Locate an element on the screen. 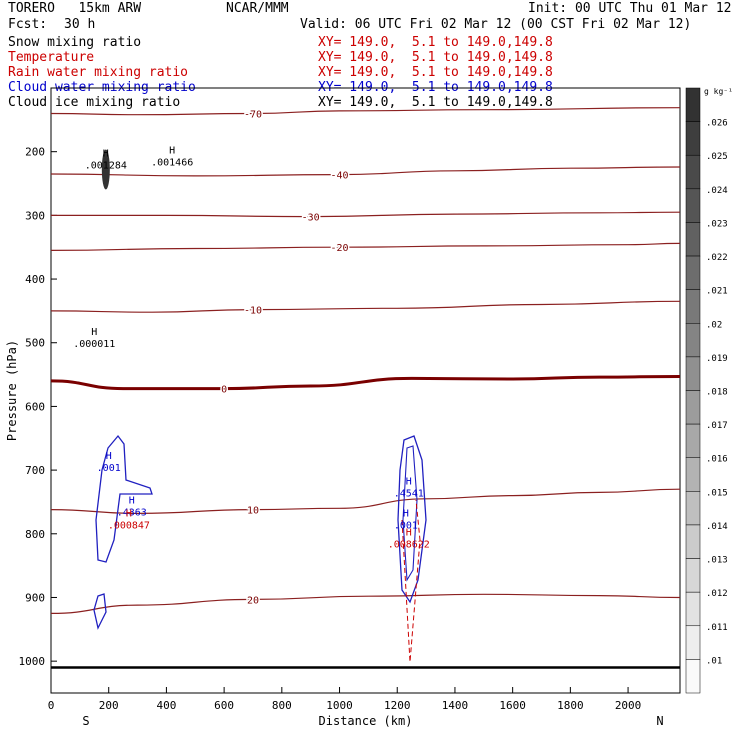 This screenshot has height=740, width=740. temperature-contour-label: -10 is located at coordinates (253, 311).